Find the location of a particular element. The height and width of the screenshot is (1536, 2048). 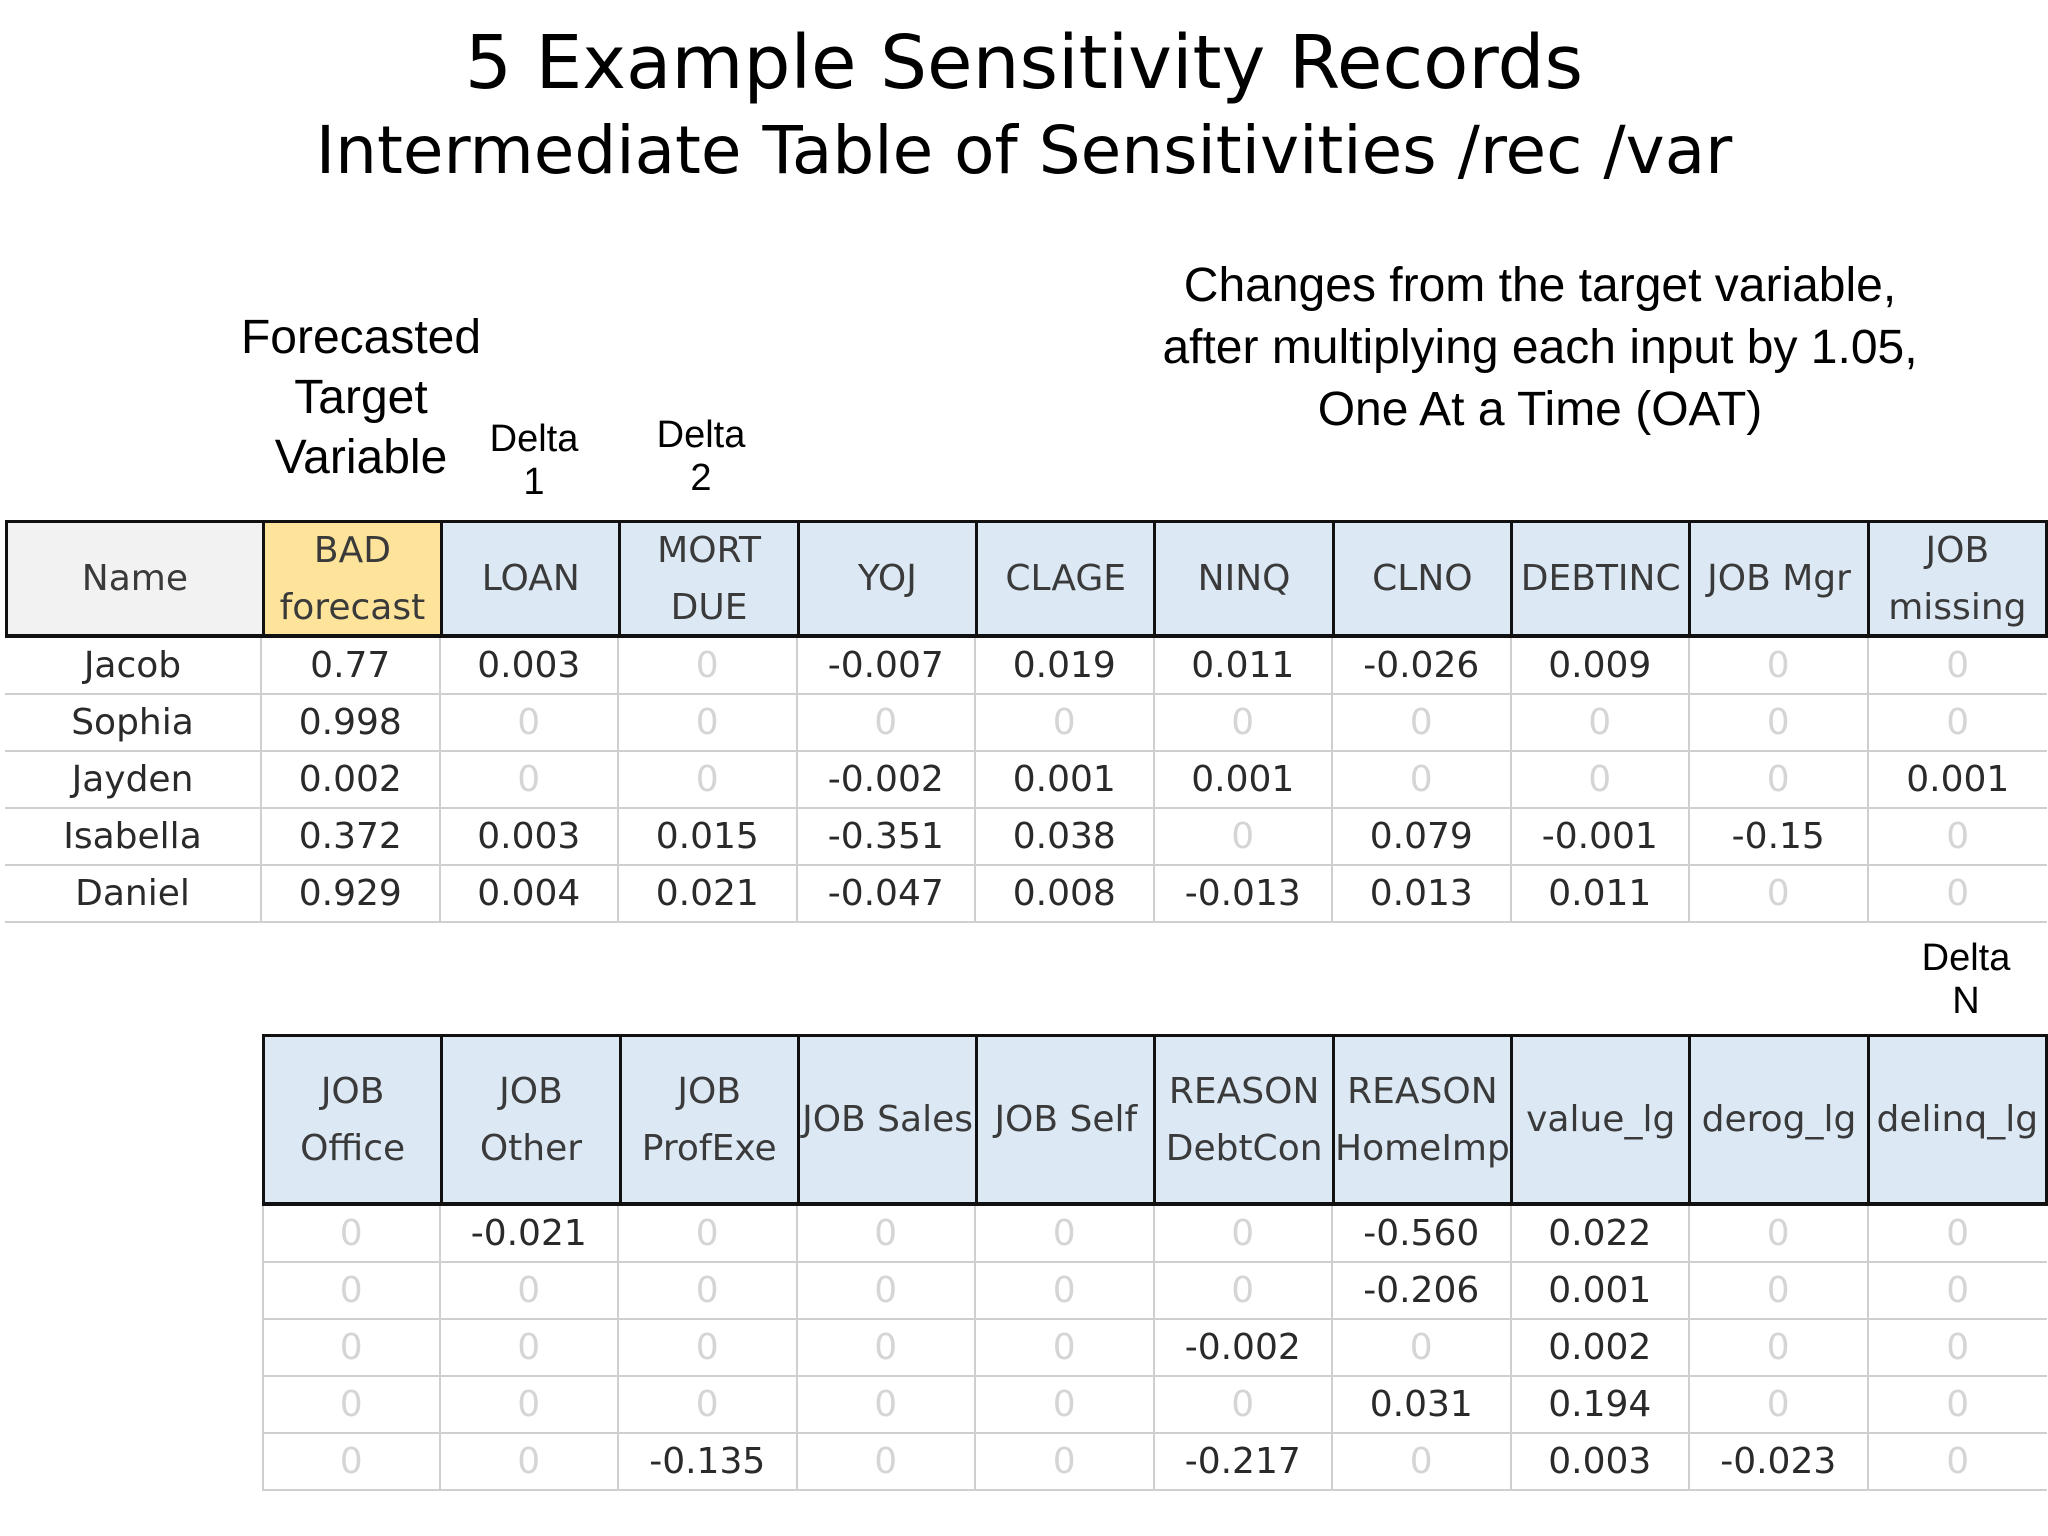

value-cell: -0.351 is located at coordinates (886, 837).